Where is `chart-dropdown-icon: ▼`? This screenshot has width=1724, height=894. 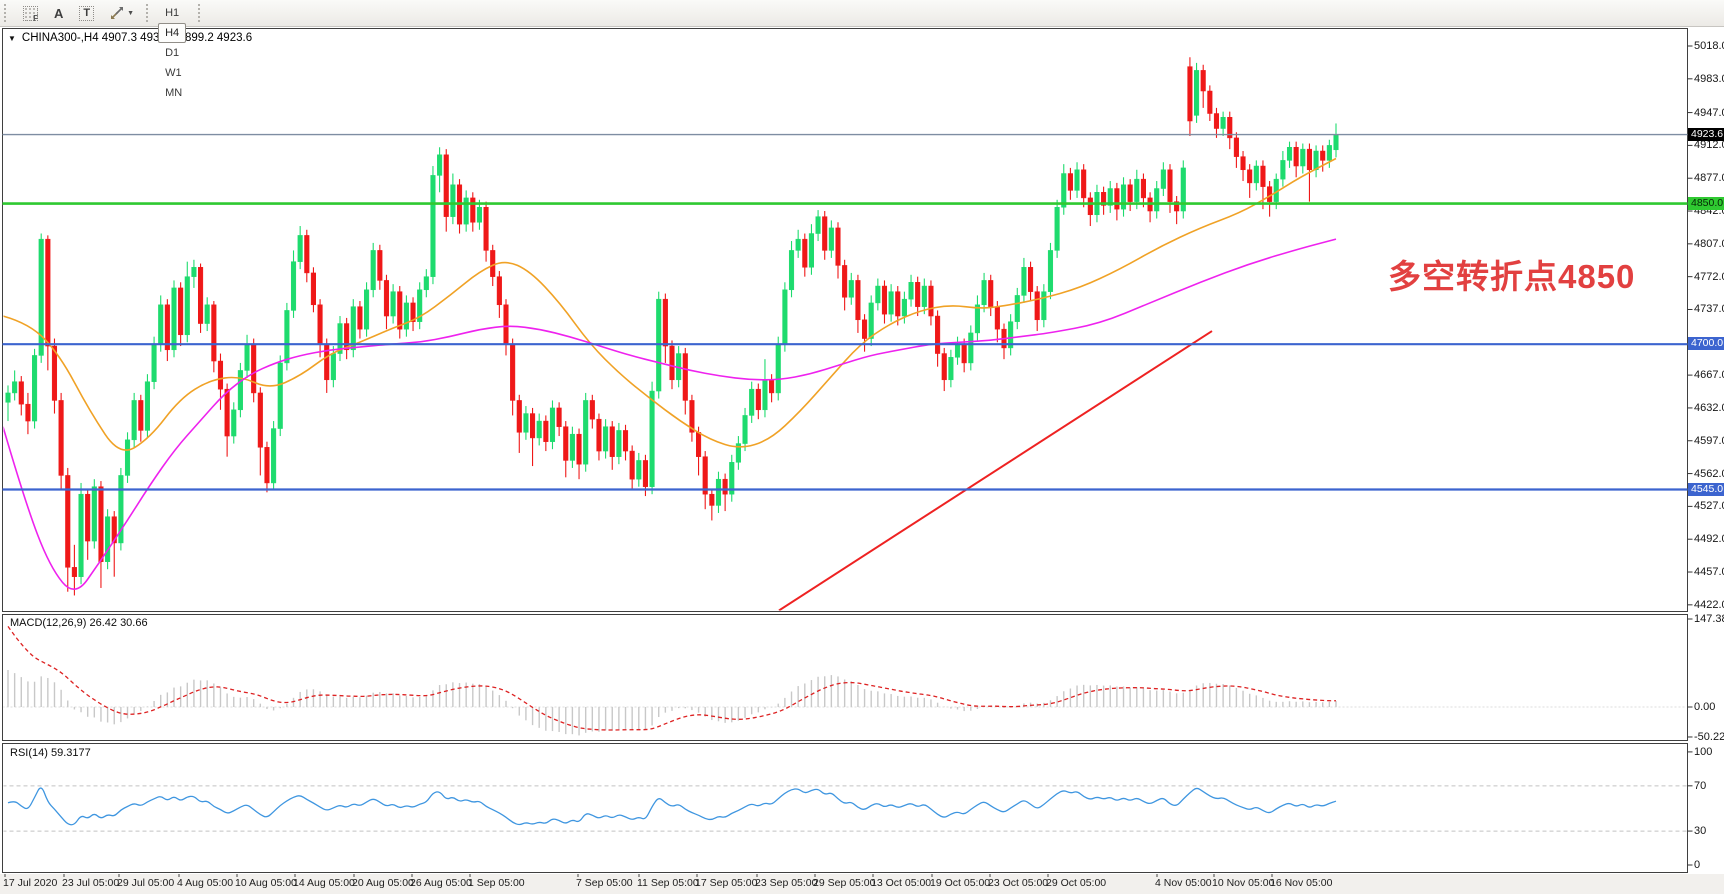 chart-dropdown-icon: ▼ is located at coordinates (12, 38).